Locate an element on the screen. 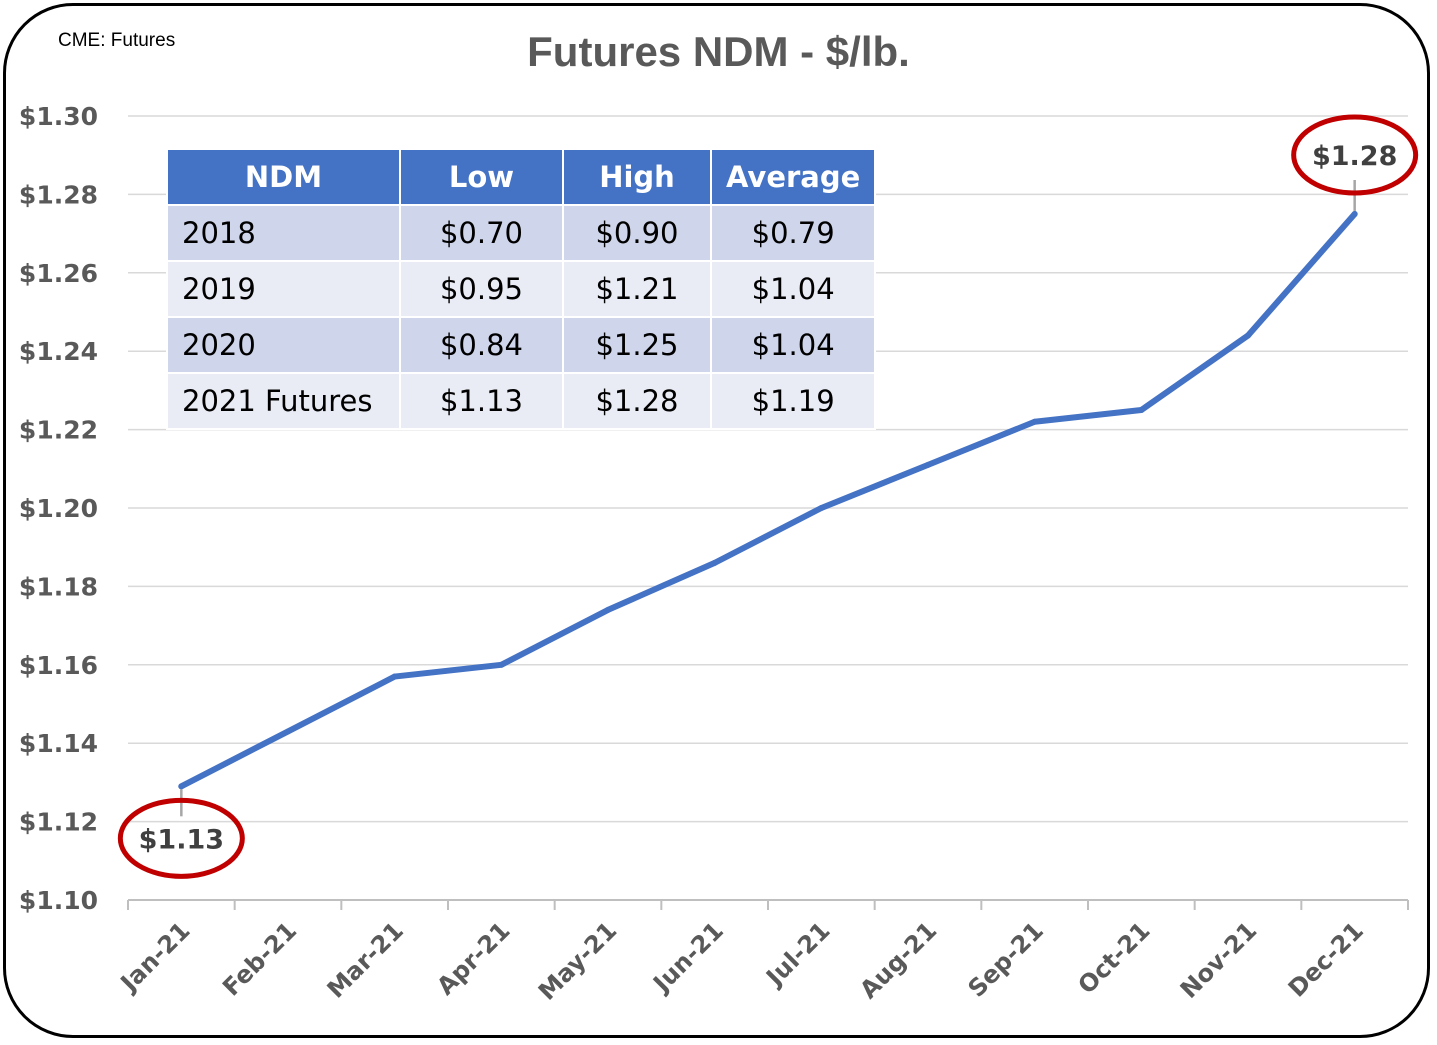  table-row: 2018 $0.70 $0.90 $0.79 is located at coordinates (521, 233).